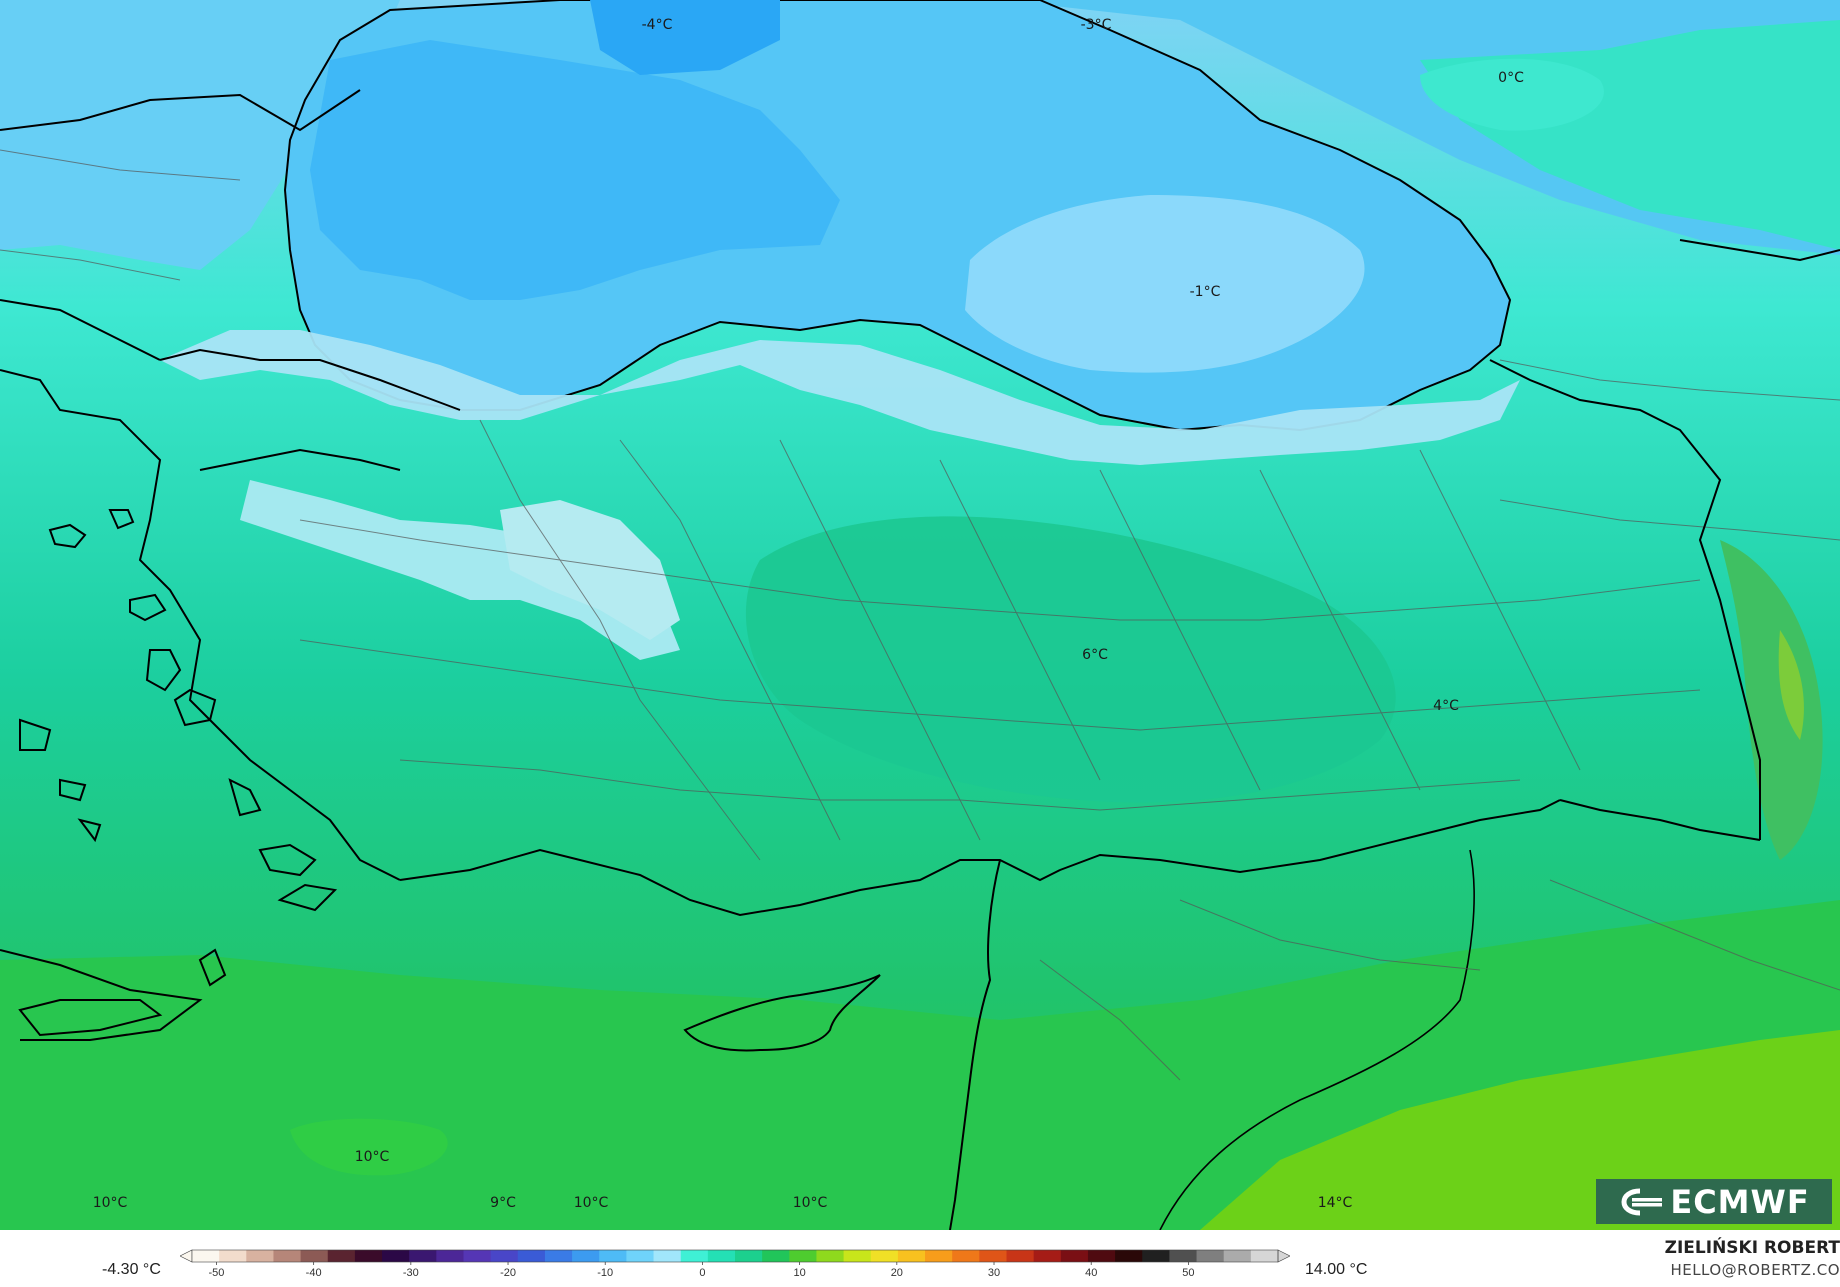 Image resolution: width=1840 pixels, height=1287 pixels. What do you see at coordinates (310, 409) in the screenshot?
I see `marmara-coast` at bounding box center [310, 409].